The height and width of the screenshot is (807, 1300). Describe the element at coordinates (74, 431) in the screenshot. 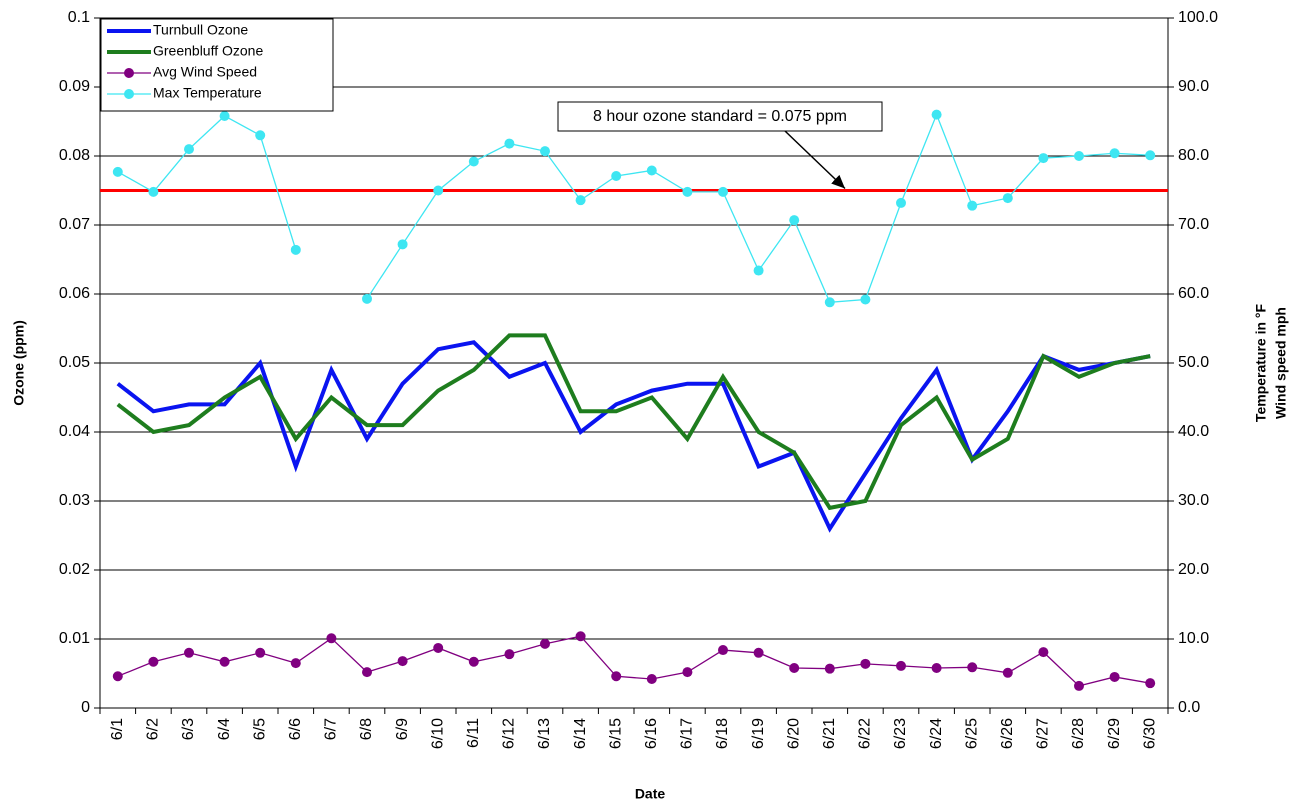

I see `y-tick-label: 0.04` at that location.